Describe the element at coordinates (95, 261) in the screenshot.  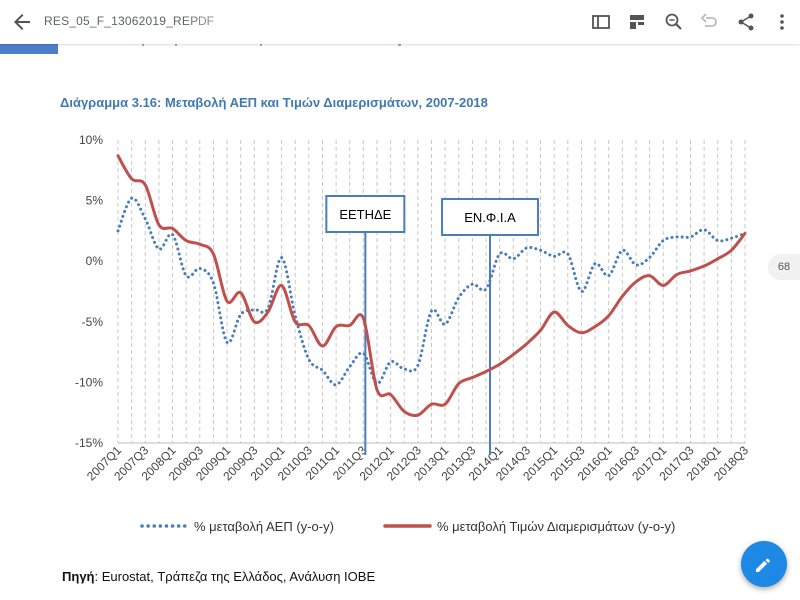
I see `y-tick-label: 0%` at that location.